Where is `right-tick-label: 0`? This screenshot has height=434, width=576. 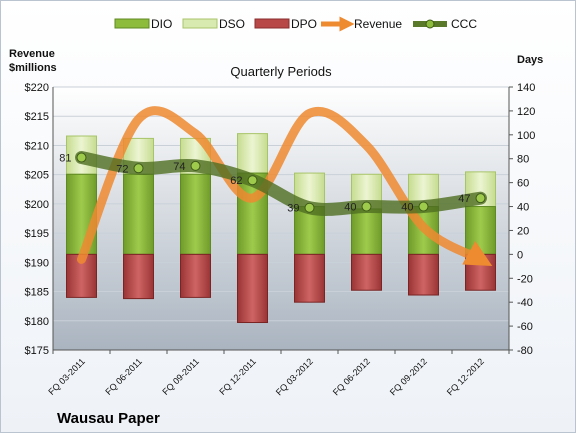 right-tick-label: 0 is located at coordinates (520, 255).